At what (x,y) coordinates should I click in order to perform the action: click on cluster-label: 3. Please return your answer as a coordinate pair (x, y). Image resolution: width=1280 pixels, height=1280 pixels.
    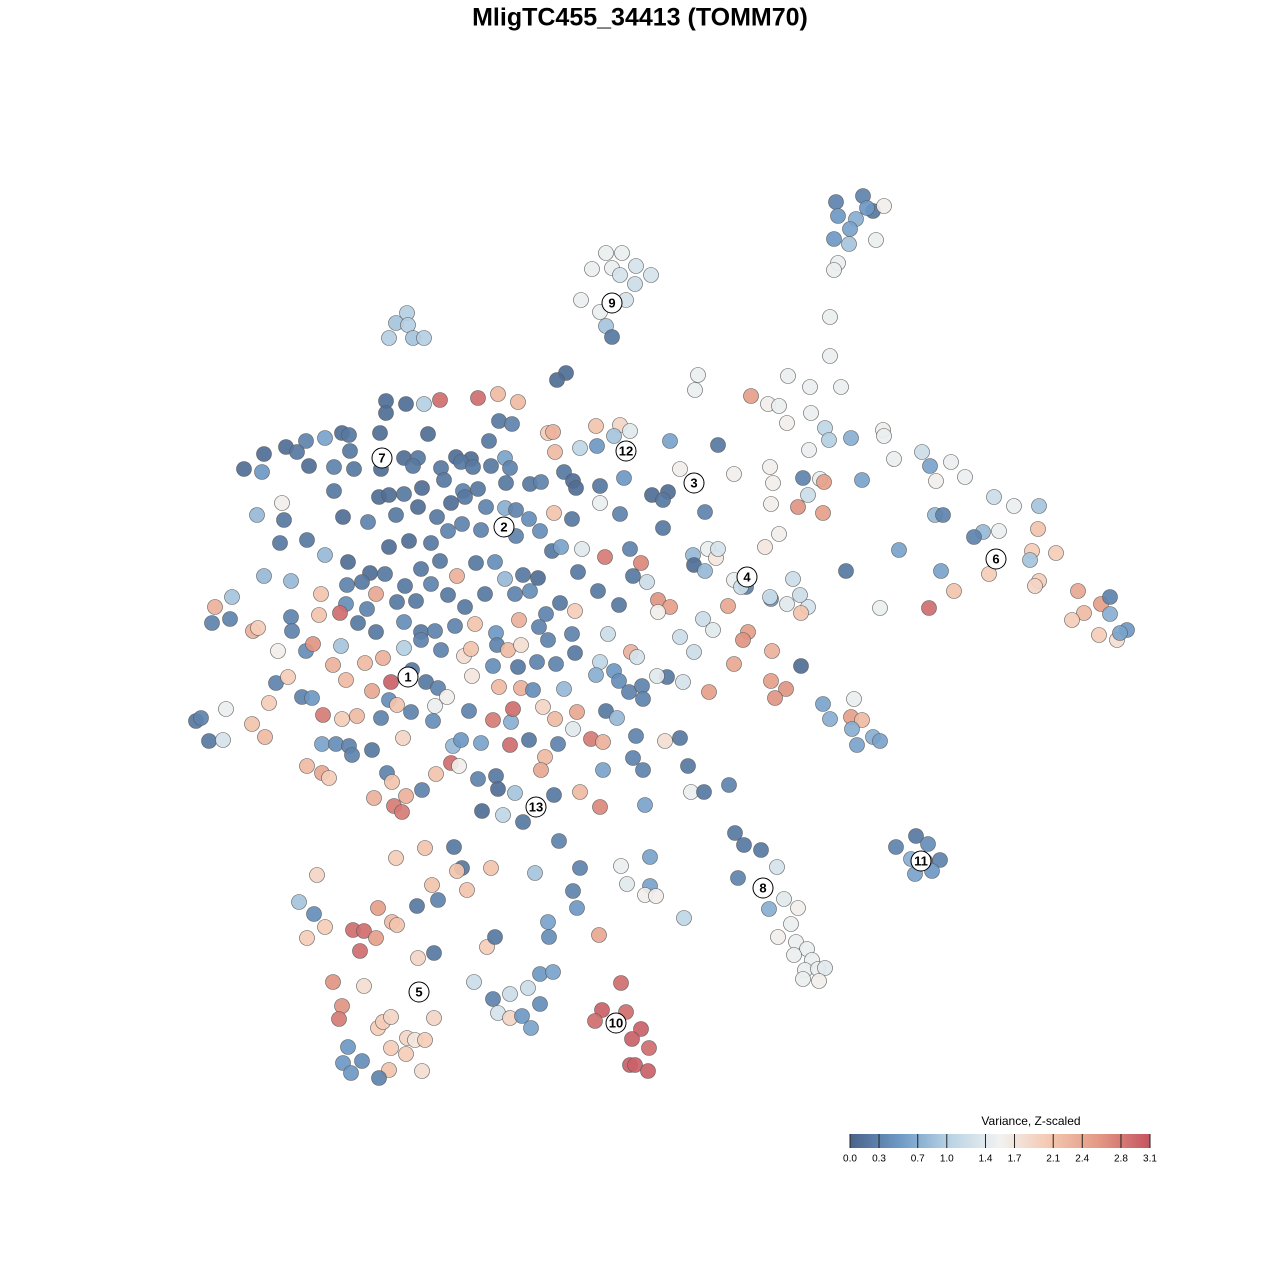
    Looking at the image, I should click on (693, 482).